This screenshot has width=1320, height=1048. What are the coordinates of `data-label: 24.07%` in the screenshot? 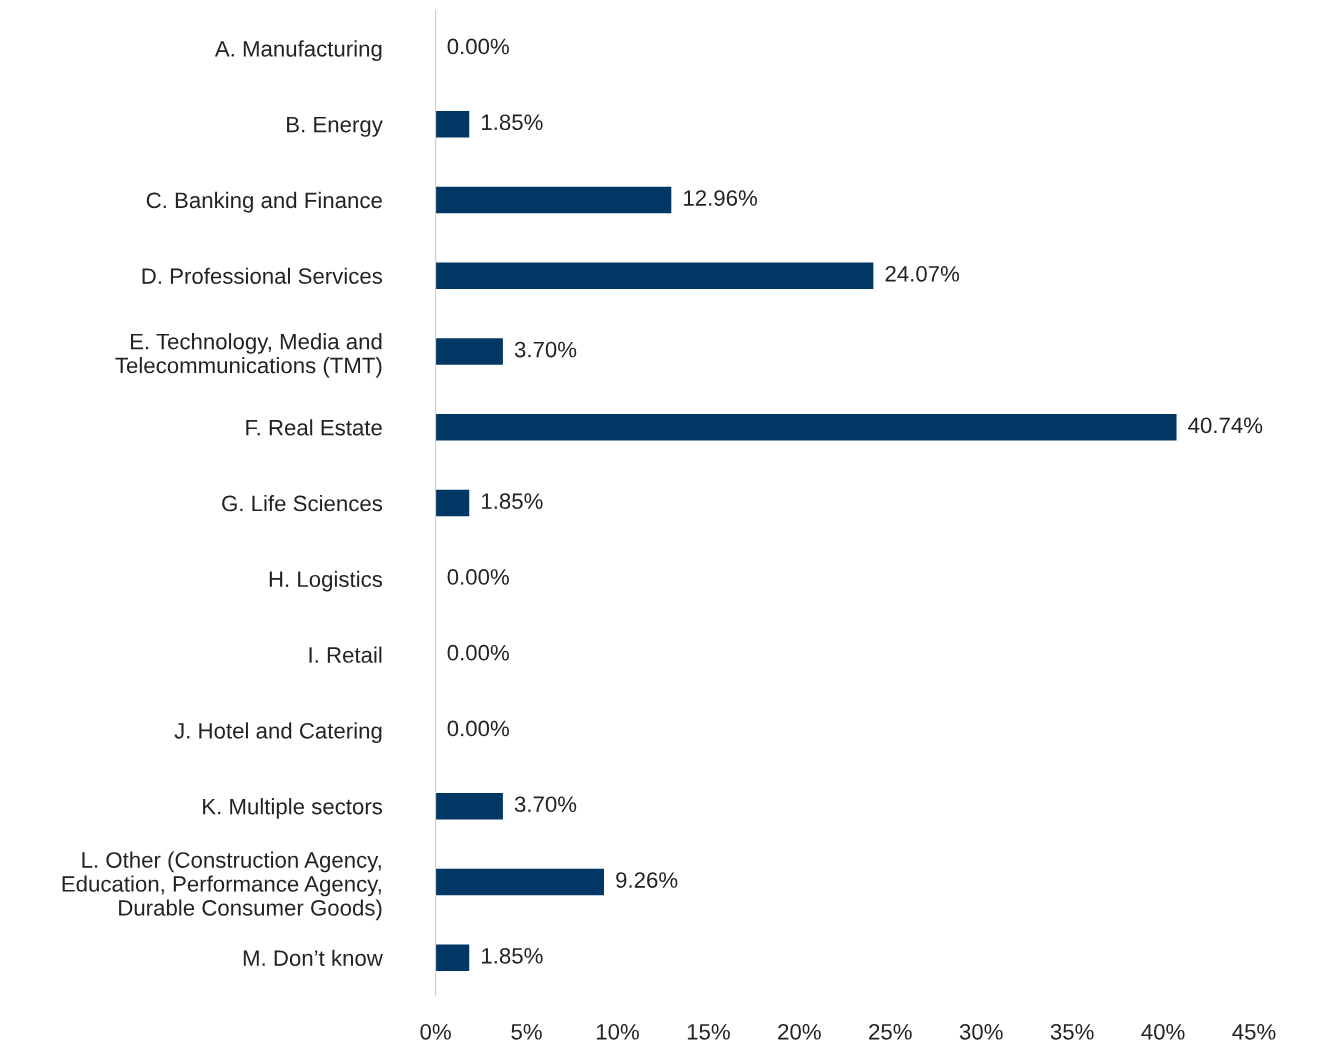 It's located at (922, 273).